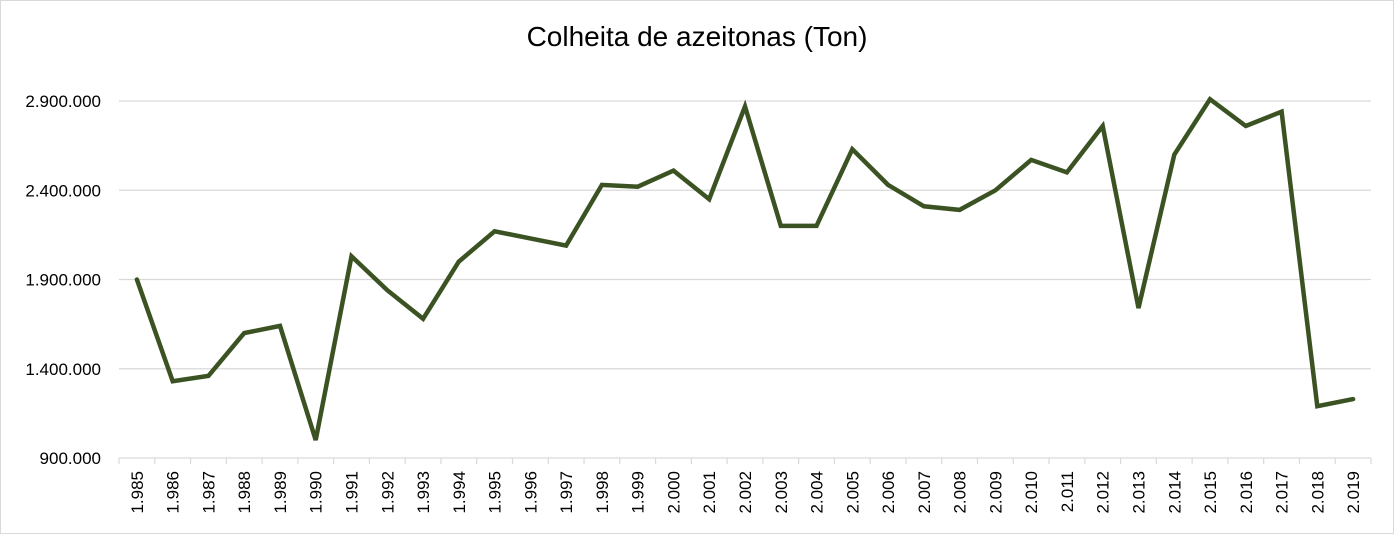 The height and width of the screenshot is (534, 1394). I want to click on x-tick-label: 2.004, so click(817, 492).